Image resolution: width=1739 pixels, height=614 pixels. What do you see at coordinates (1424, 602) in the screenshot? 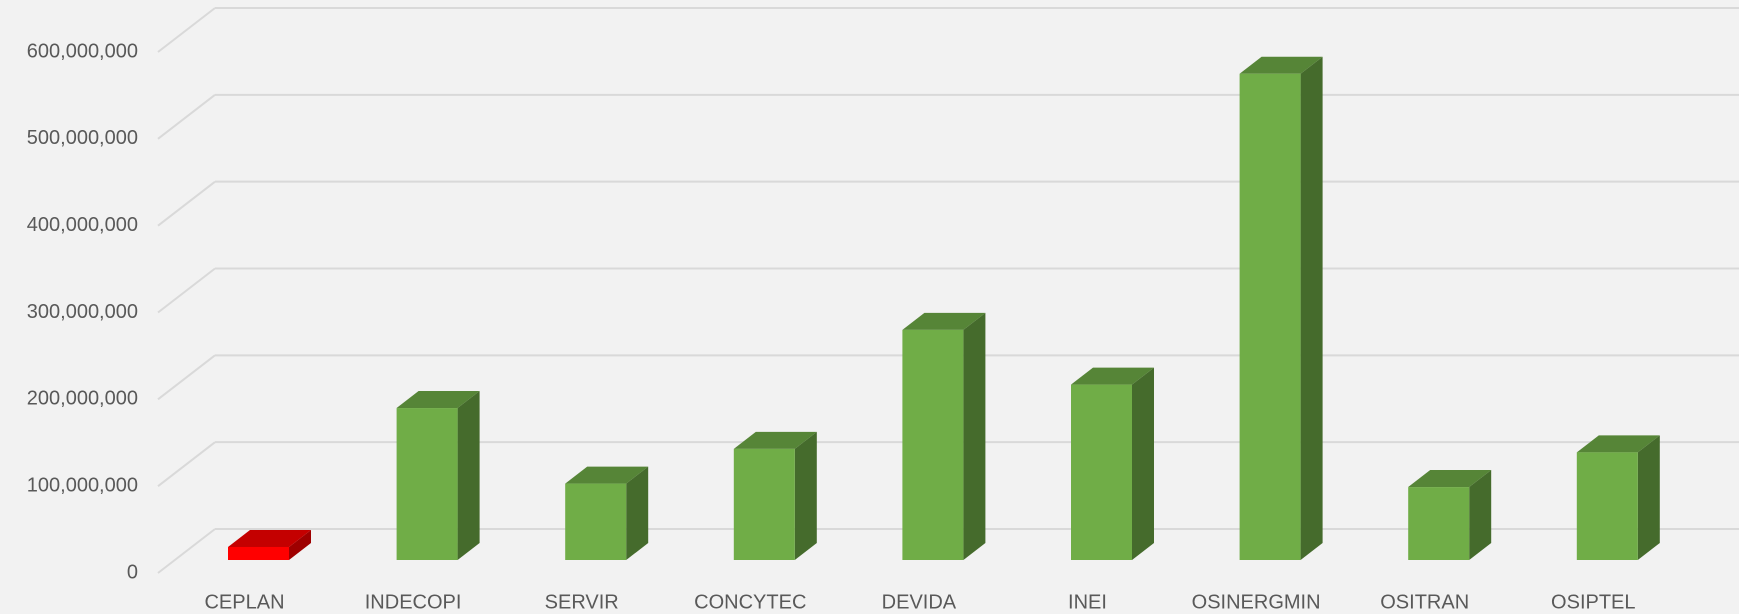
I see `x-tick-label: OSITRAN` at bounding box center [1424, 602].